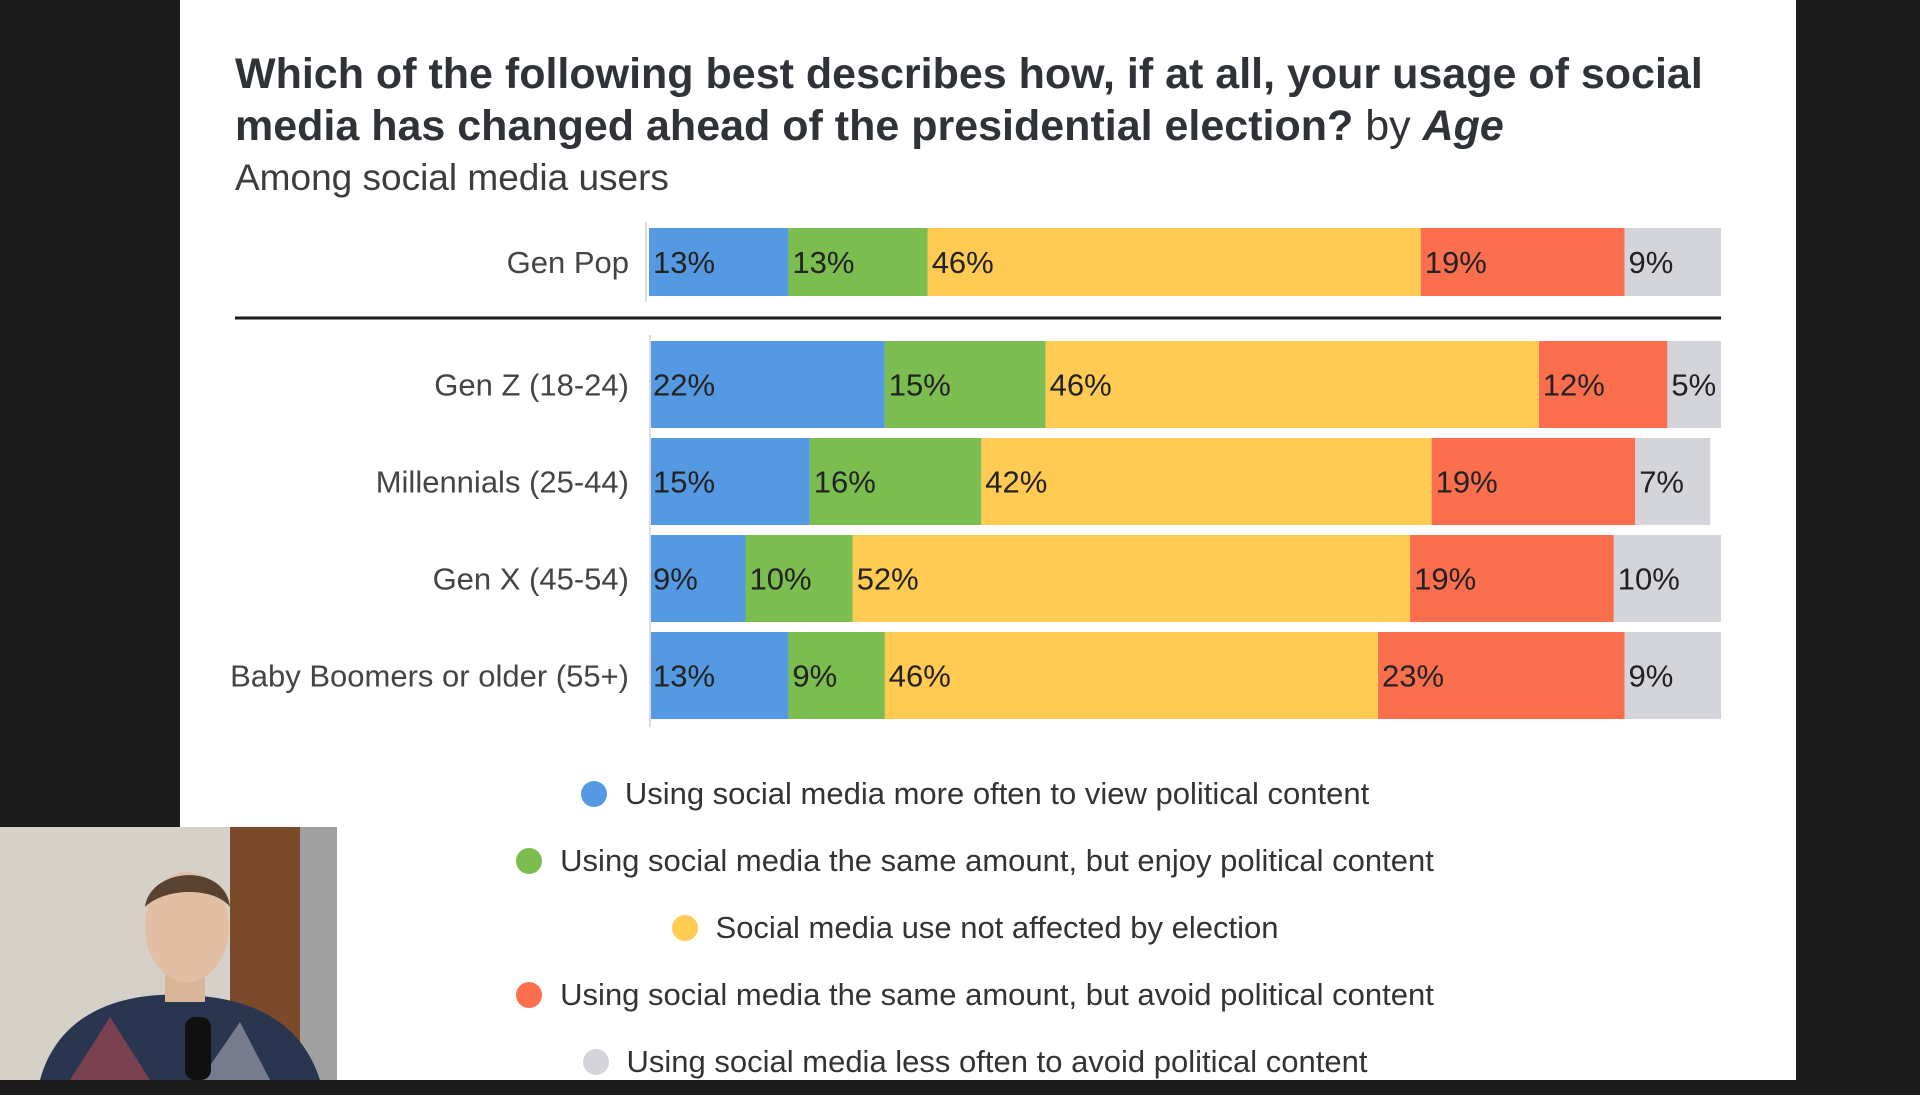 The image size is (1920, 1095). What do you see at coordinates (888, 579) in the screenshot?
I see `data-label-gen-x-45-54-series-3: 52%` at bounding box center [888, 579].